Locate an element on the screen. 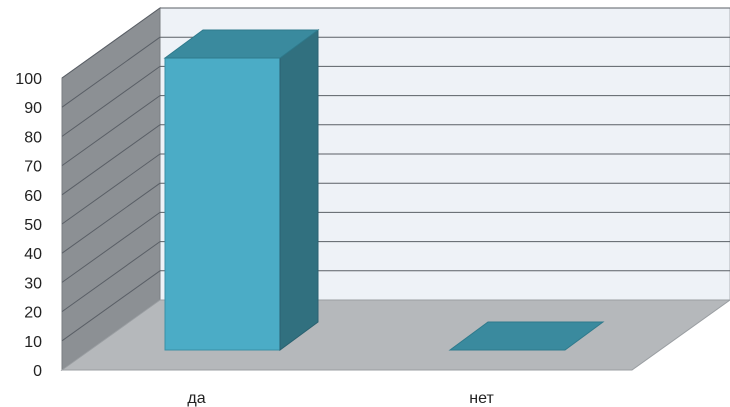  x-axis-labels: да нет is located at coordinates (340, 398).